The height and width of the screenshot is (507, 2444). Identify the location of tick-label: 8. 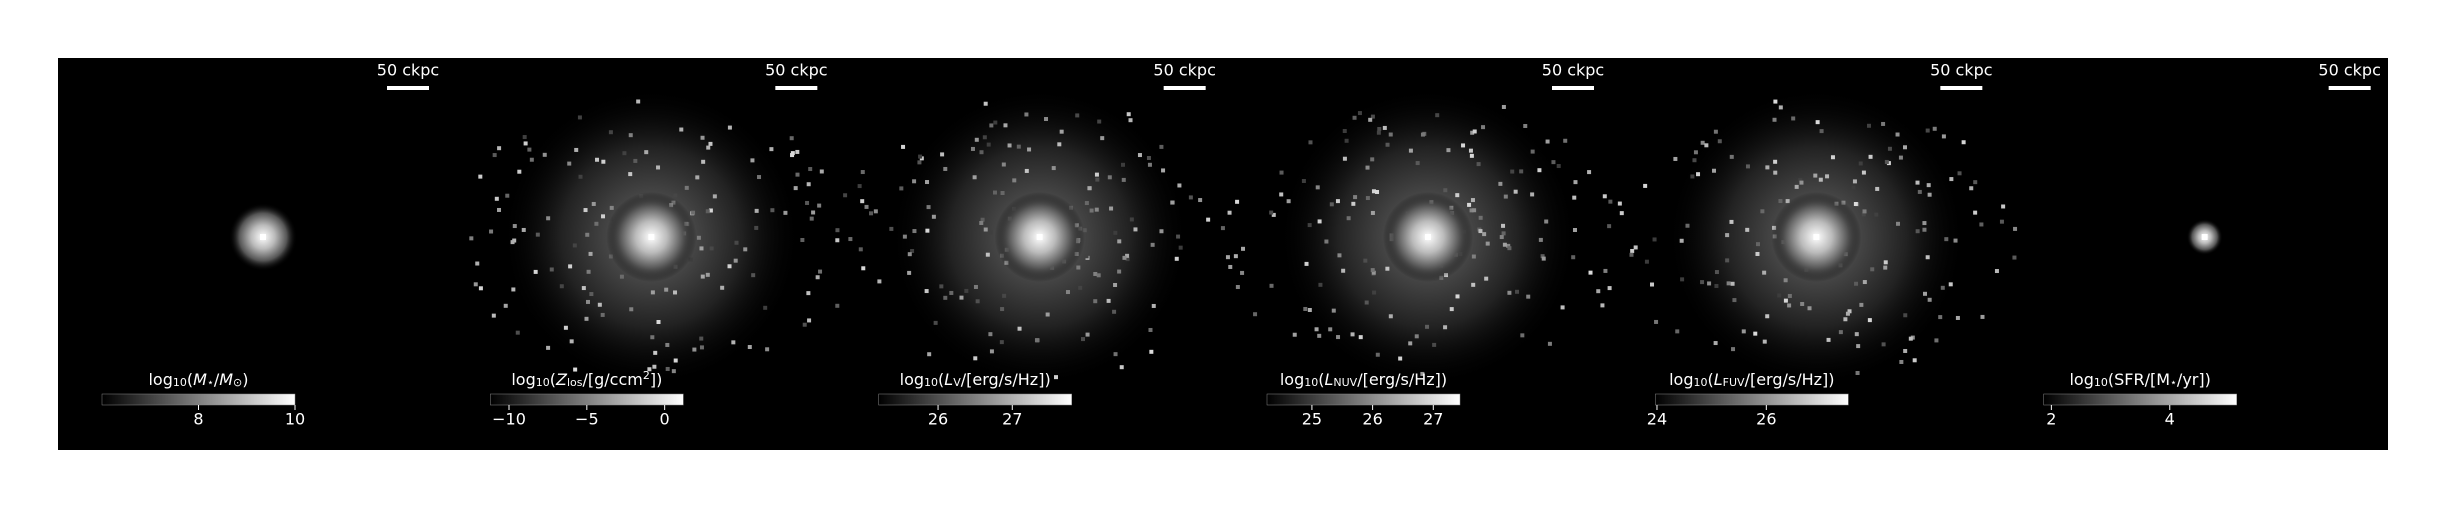
(198, 419).